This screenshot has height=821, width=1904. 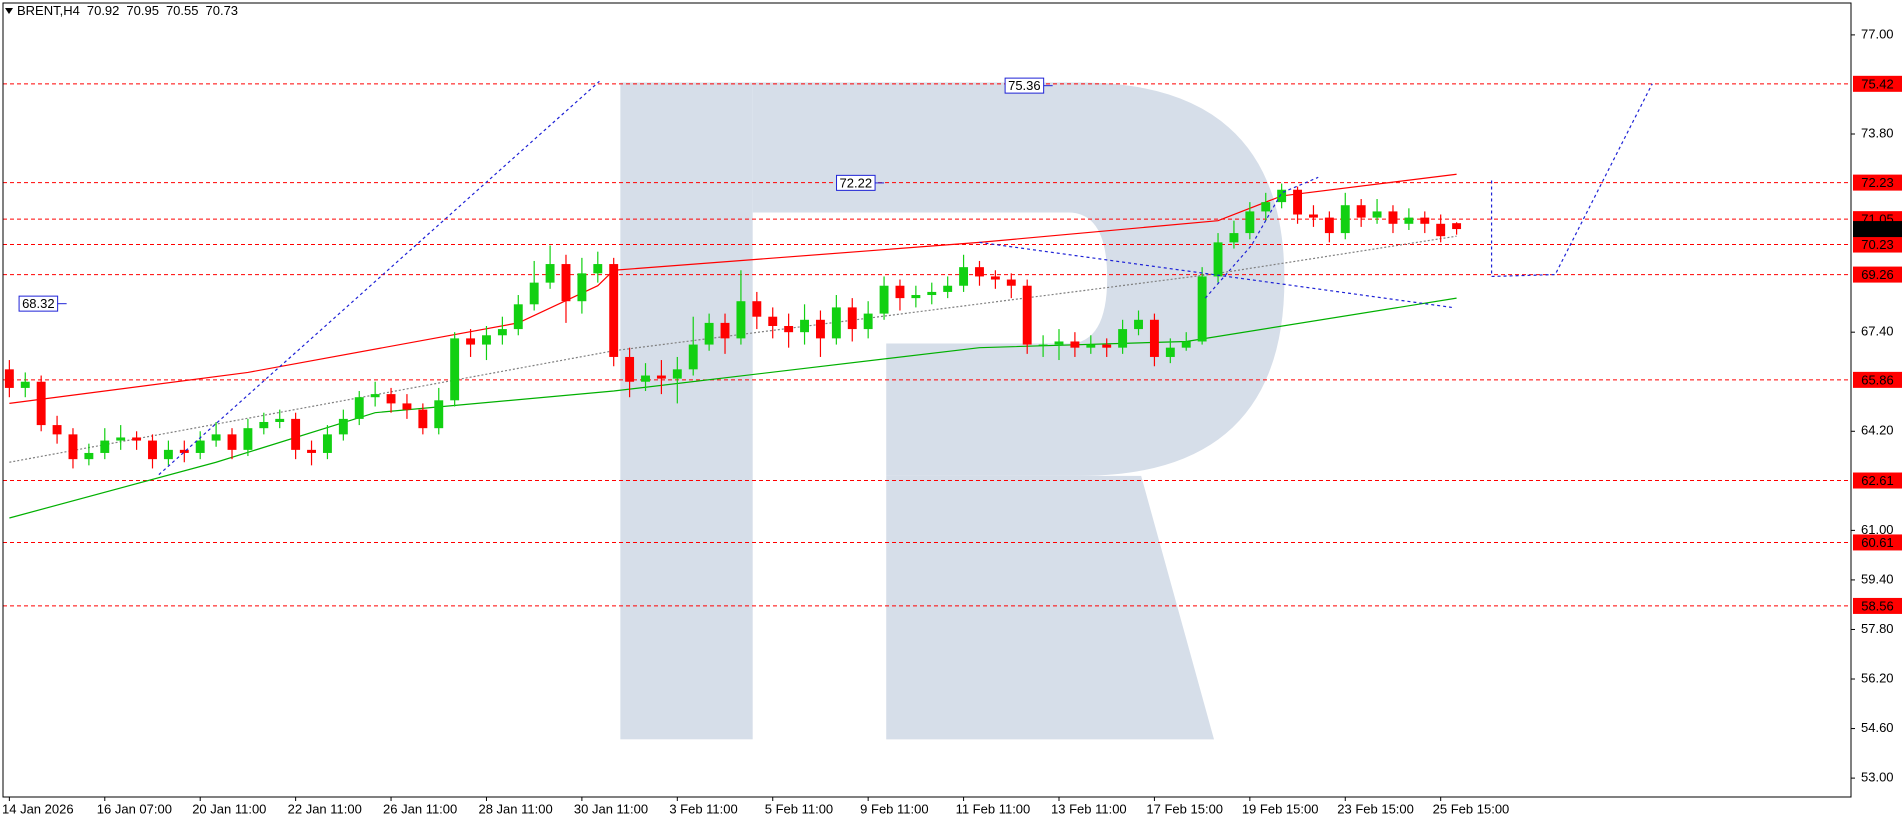 What do you see at coordinates (1877, 677) in the screenshot?
I see `y-tick-label: 56.20` at bounding box center [1877, 677].